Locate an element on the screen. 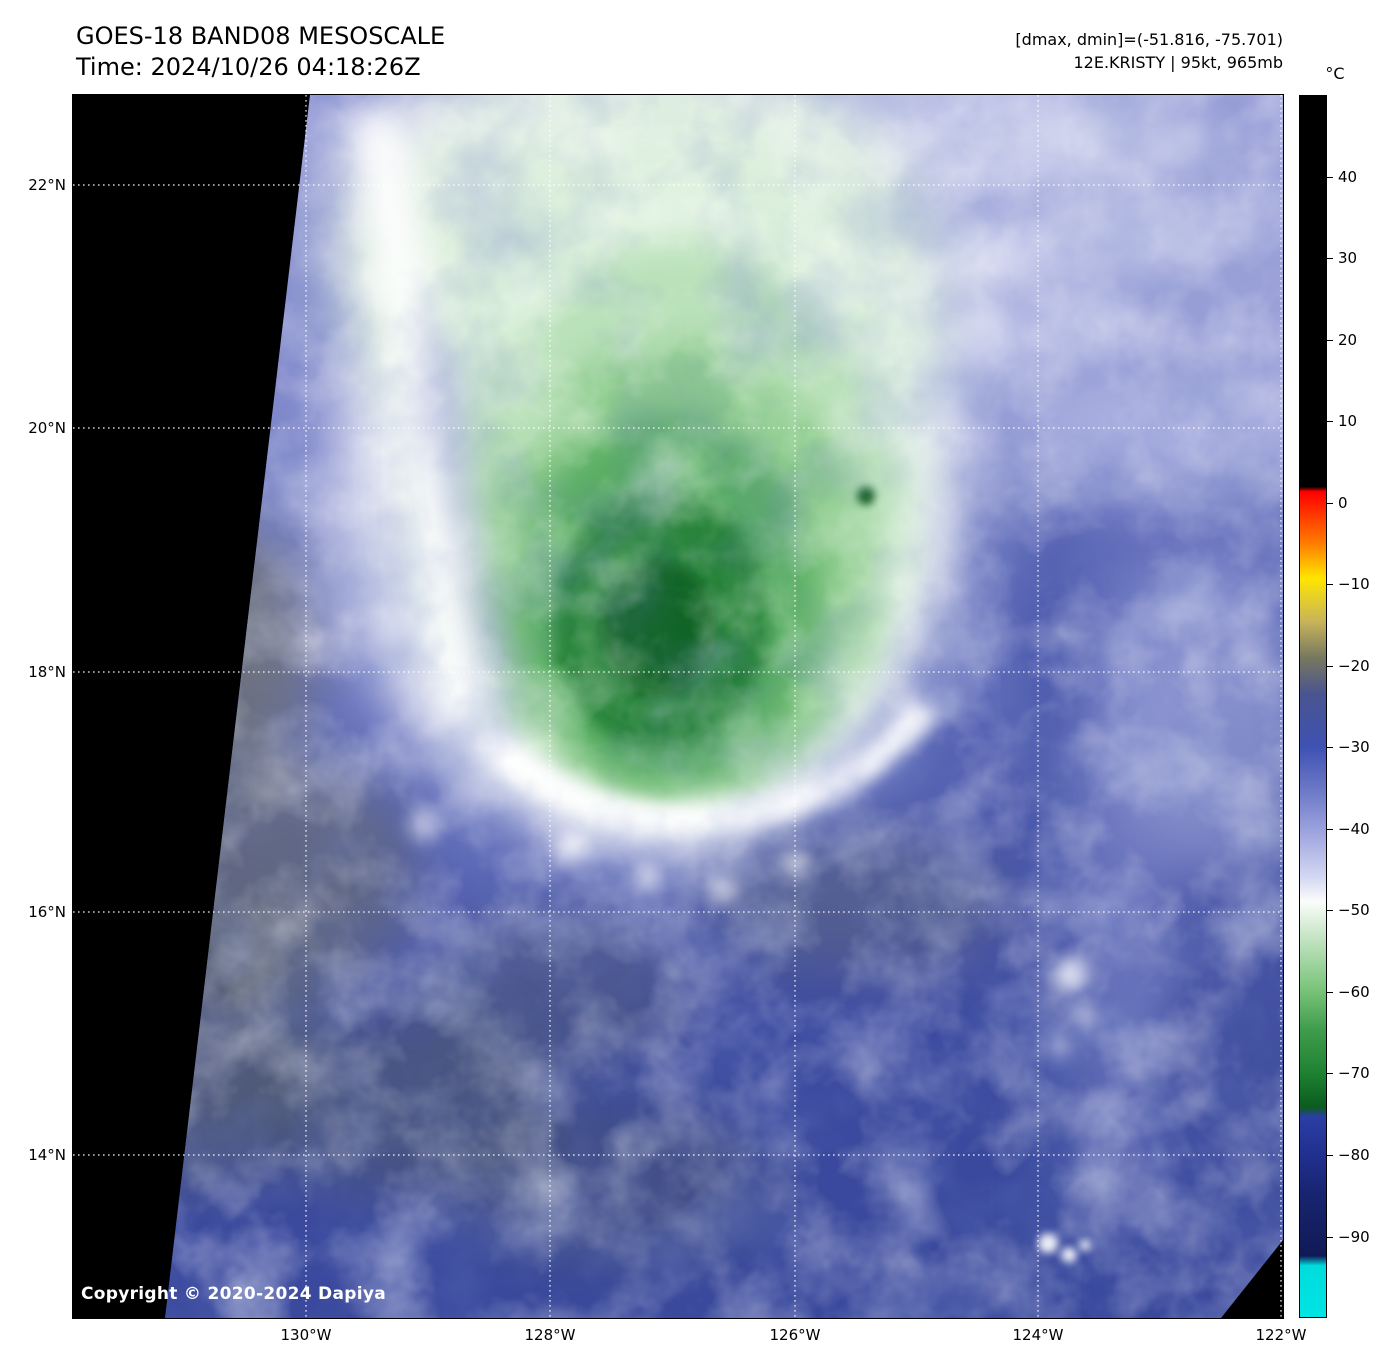 The image size is (1390, 1359). lat-label-16n: 16°N is located at coordinates (47, 912).